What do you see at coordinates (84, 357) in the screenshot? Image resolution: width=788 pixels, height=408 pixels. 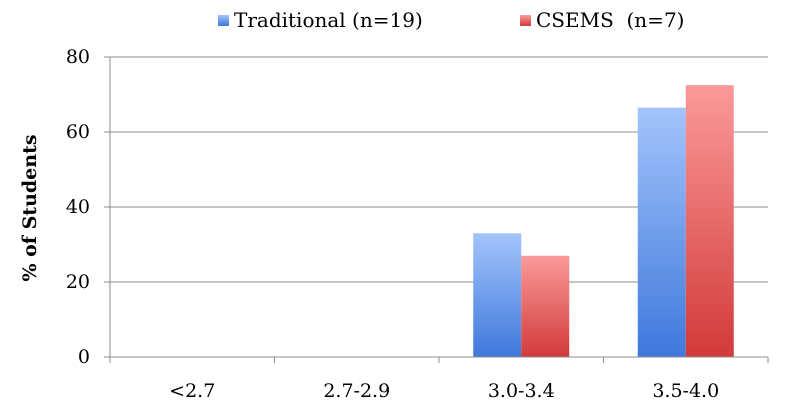 I see `y-tick-label: 0` at bounding box center [84, 357].